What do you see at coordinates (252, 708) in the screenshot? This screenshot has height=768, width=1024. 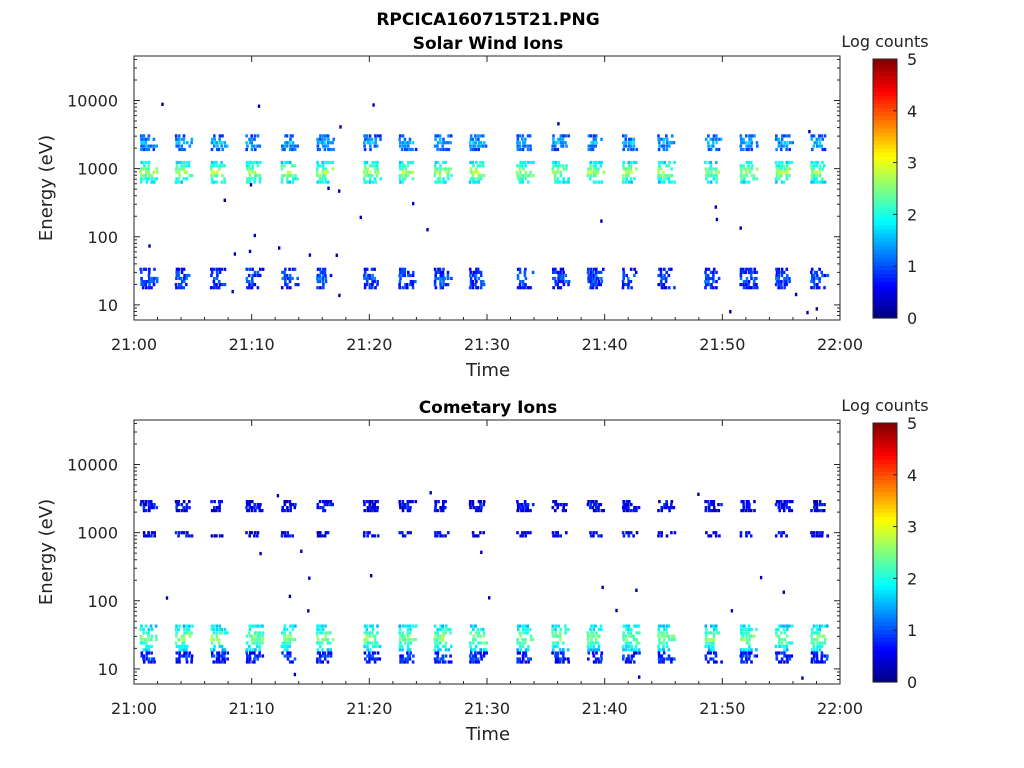 I see `x-tick-label: 21:10` at bounding box center [252, 708].